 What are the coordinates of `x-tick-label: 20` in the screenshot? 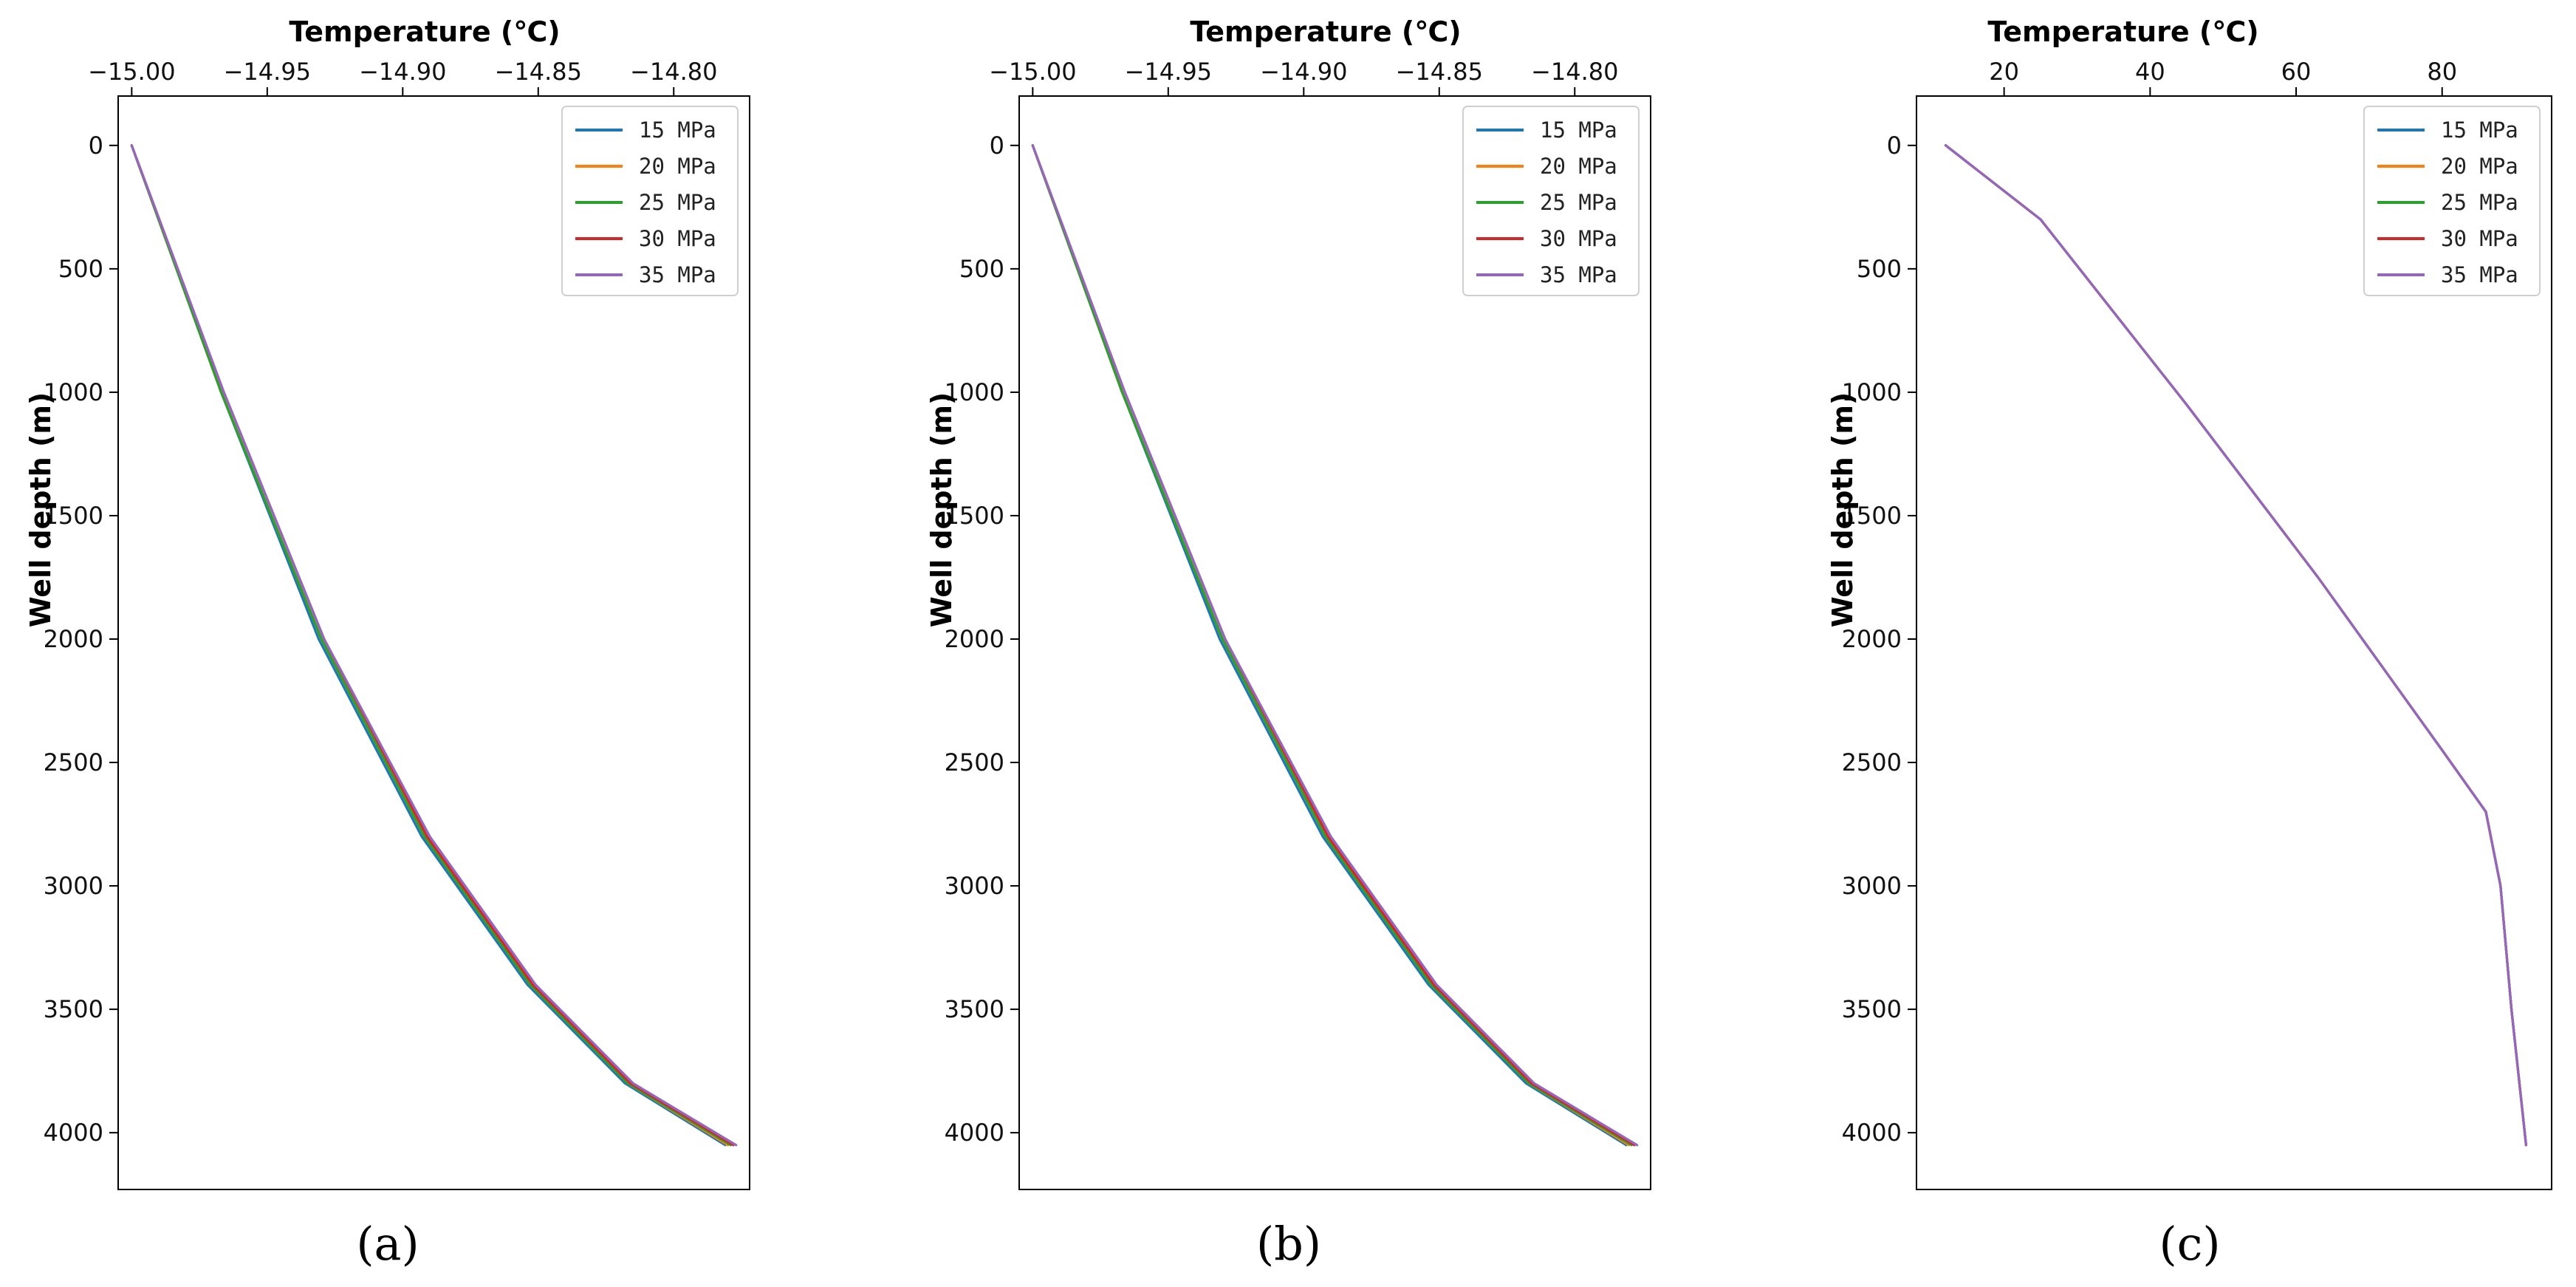 It's located at (2004, 72).